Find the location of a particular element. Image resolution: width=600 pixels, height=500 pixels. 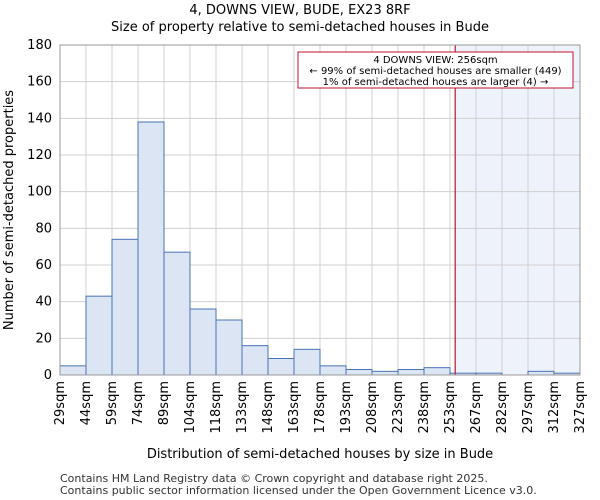

y-tick-label: 20 is located at coordinates (43, 338).